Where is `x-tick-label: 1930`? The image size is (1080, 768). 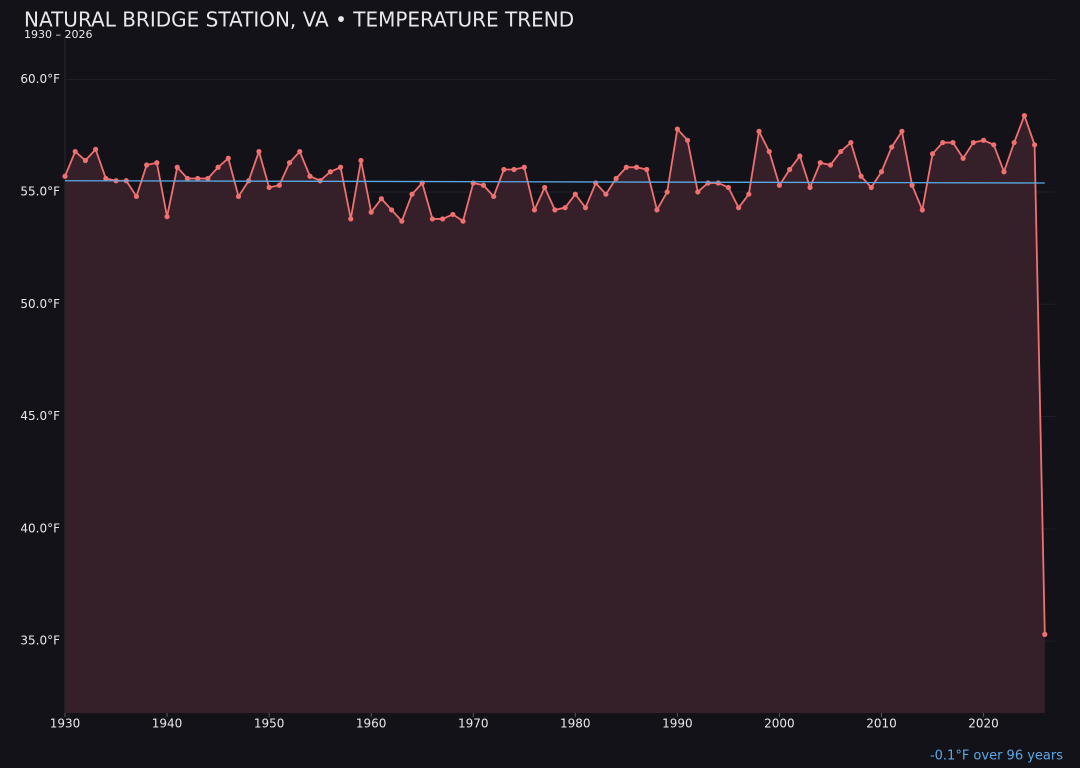 x-tick-label: 1930 is located at coordinates (65, 724).